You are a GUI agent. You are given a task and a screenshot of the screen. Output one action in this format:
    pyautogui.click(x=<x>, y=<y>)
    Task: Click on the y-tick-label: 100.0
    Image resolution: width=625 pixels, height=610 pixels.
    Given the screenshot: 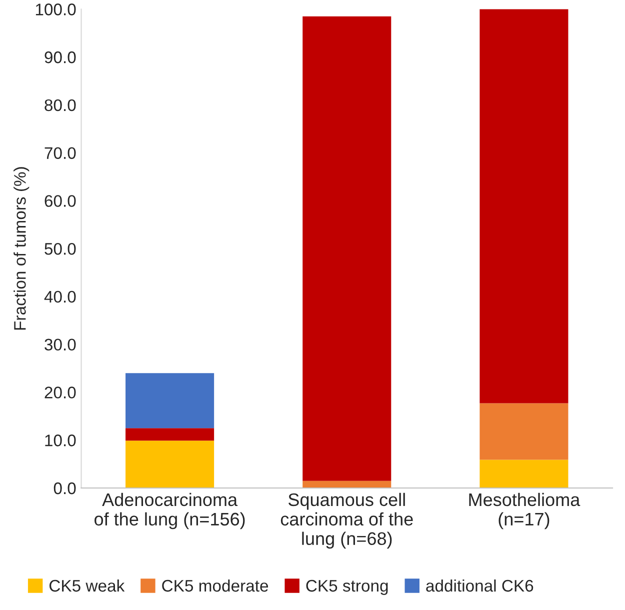 What is the action you would take?
    pyautogui.click(x=56, y=10)
    